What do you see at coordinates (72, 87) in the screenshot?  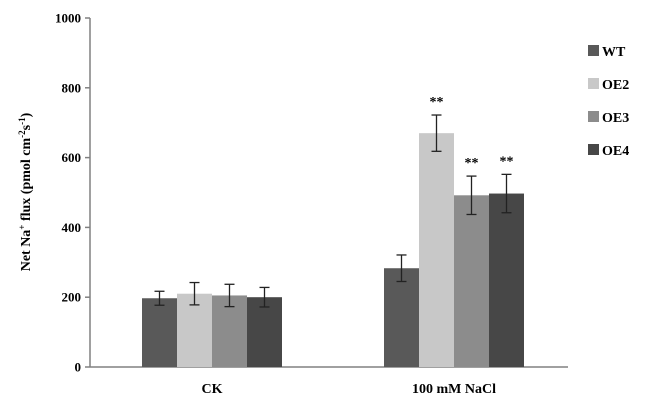 I see `y-tick-label: 800` at bounding box center [72, 87].